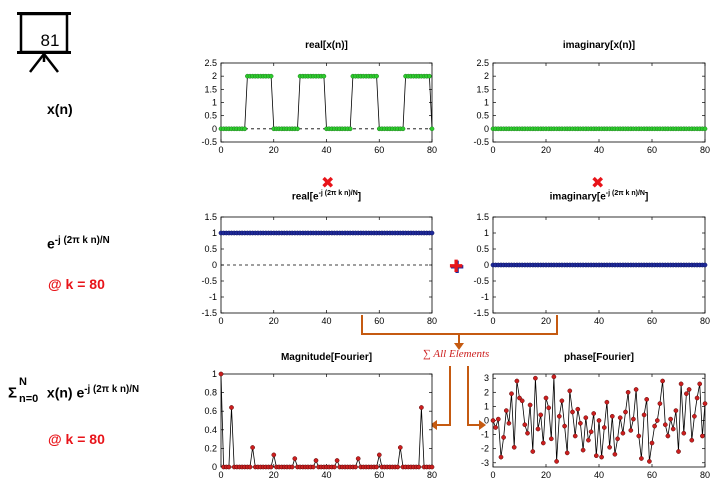  I want to click on slide-number-badge: 81, so click(42, 41).